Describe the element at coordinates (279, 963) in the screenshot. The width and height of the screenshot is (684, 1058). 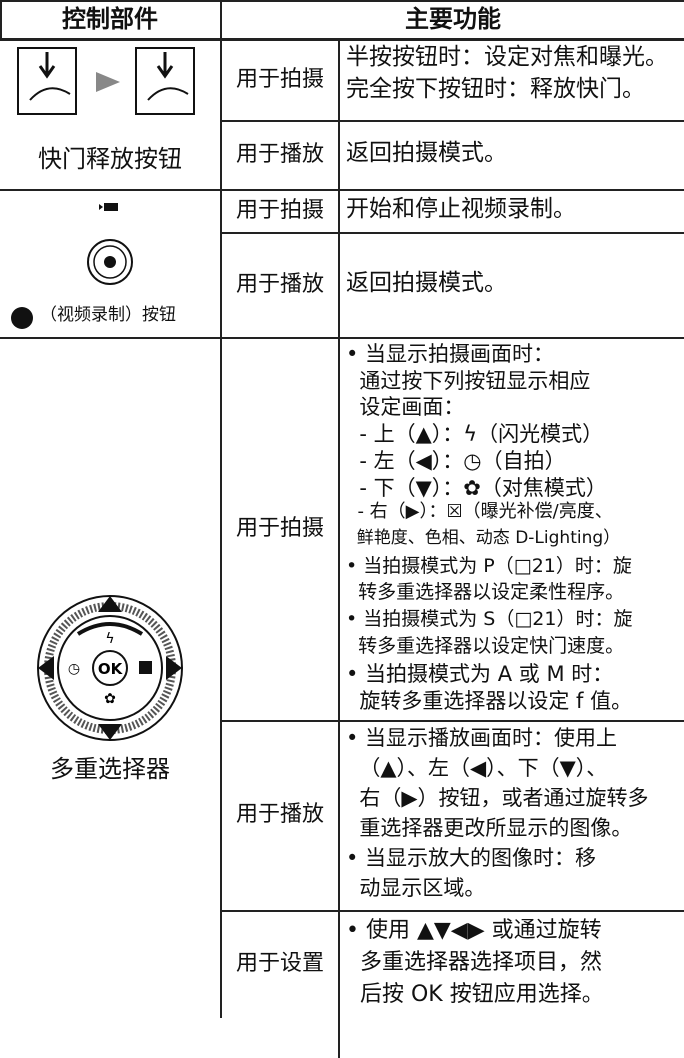
I see `mode-label: 用于设置` at that location.